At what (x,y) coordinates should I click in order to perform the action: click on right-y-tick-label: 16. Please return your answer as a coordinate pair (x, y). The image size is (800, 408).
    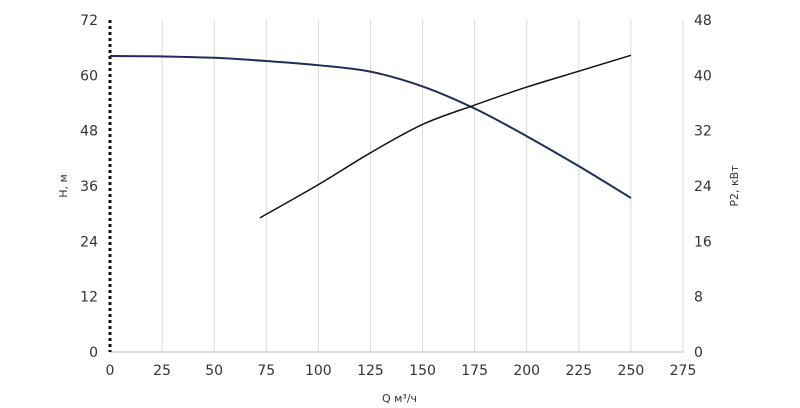
    Looking at the image, I should click on (703, 242).